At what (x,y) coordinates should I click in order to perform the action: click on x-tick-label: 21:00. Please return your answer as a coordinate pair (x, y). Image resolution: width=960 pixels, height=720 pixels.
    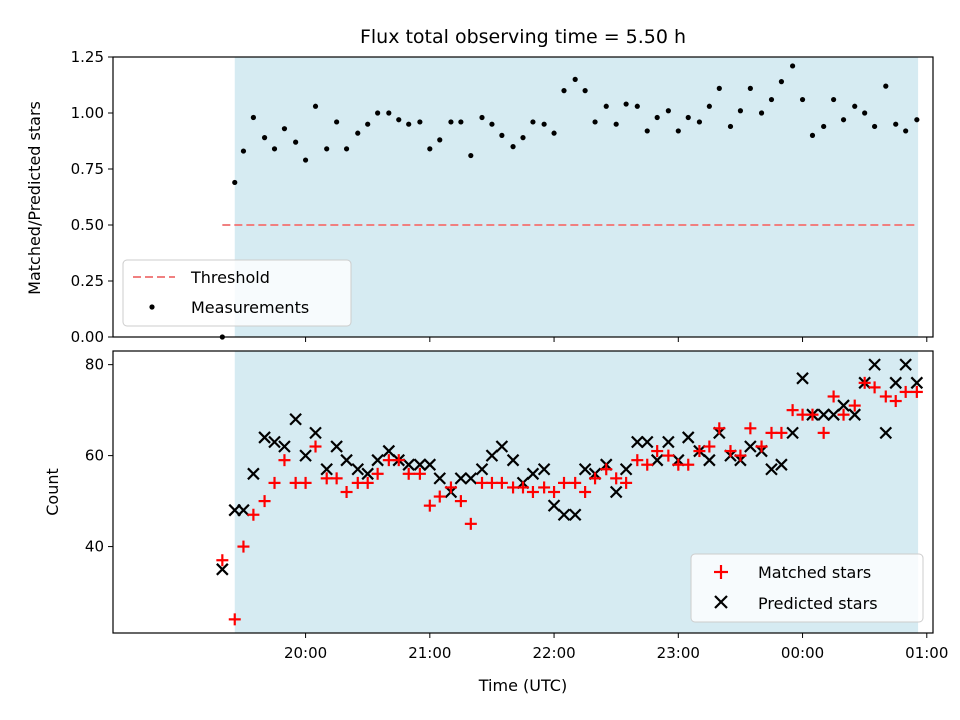
    Looking at the image, I should click on (429, 653).